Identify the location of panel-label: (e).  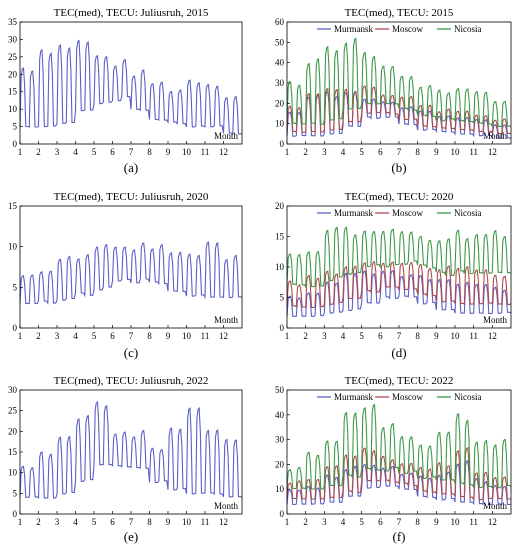
(131, 536).